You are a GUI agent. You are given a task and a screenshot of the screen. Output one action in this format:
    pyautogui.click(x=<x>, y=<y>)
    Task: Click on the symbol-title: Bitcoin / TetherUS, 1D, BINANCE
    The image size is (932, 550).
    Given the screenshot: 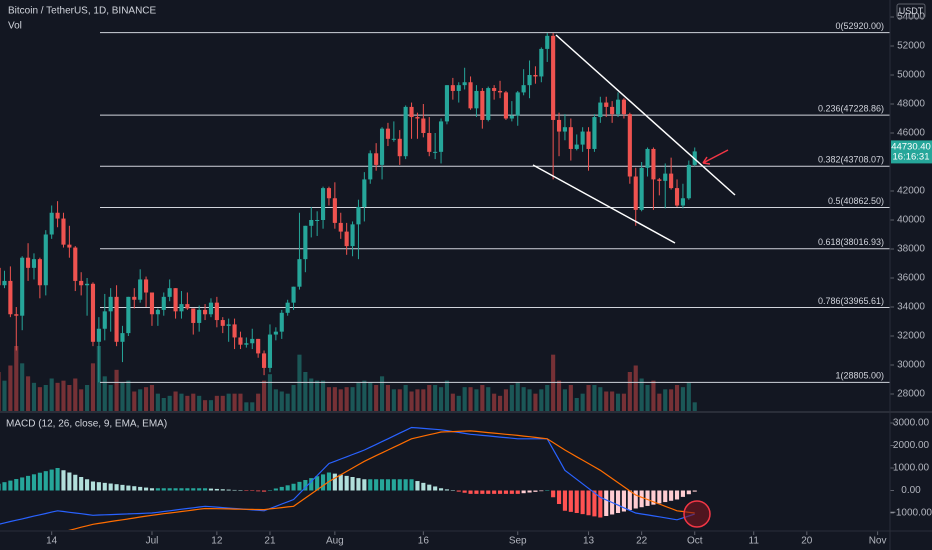 What is the action you would take?
    pyautogui.click(x=82, y=11)
    